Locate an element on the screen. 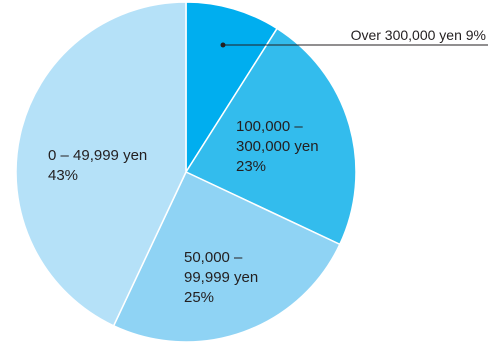 The image size is (501, 345). slice-label-line: 43% is located at coordinates (63, 175).